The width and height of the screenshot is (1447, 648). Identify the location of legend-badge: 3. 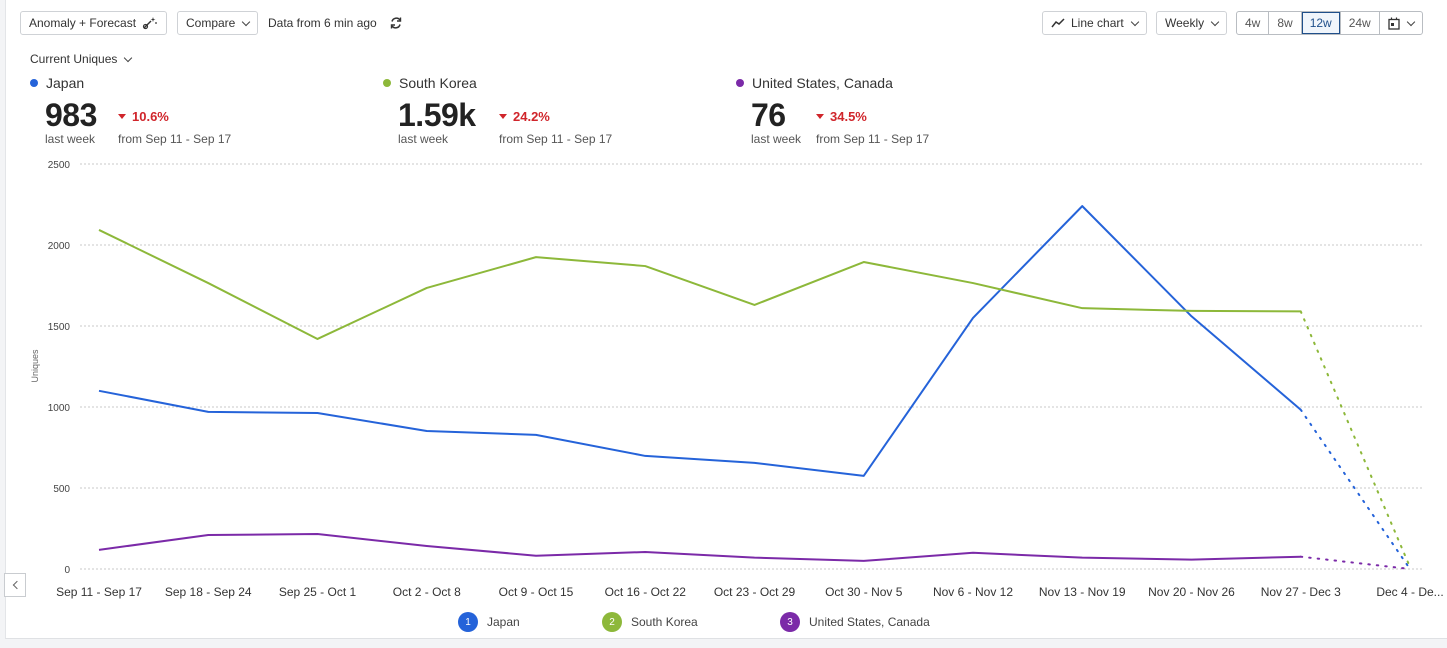
(790, 622).